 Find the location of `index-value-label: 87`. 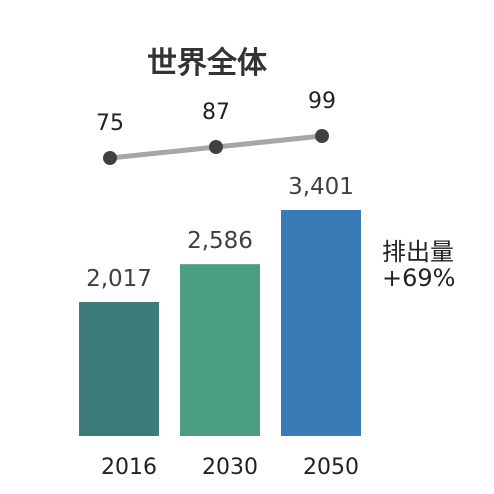

index-value-label: 87 is located at coordinates (216, 112).